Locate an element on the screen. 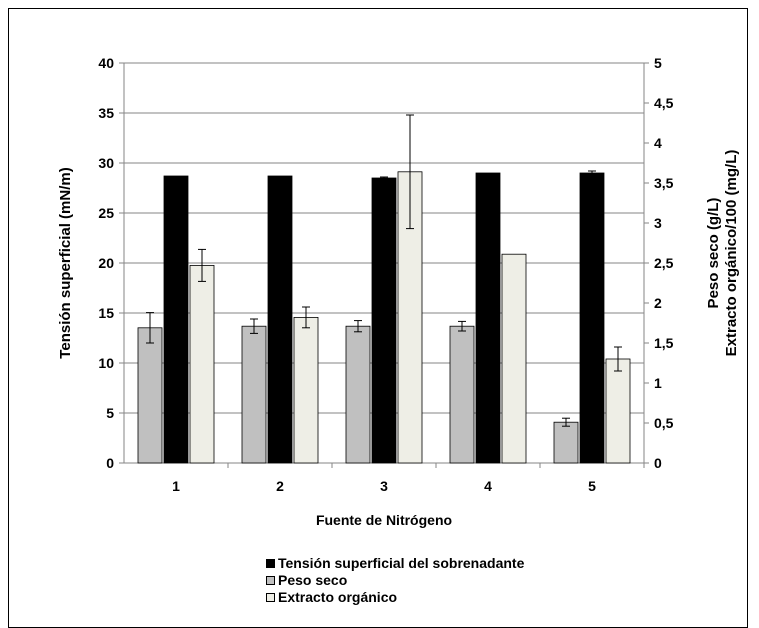 The image size is (759, 628). y-tick-label: 35 is located at coordinates (106, 113).